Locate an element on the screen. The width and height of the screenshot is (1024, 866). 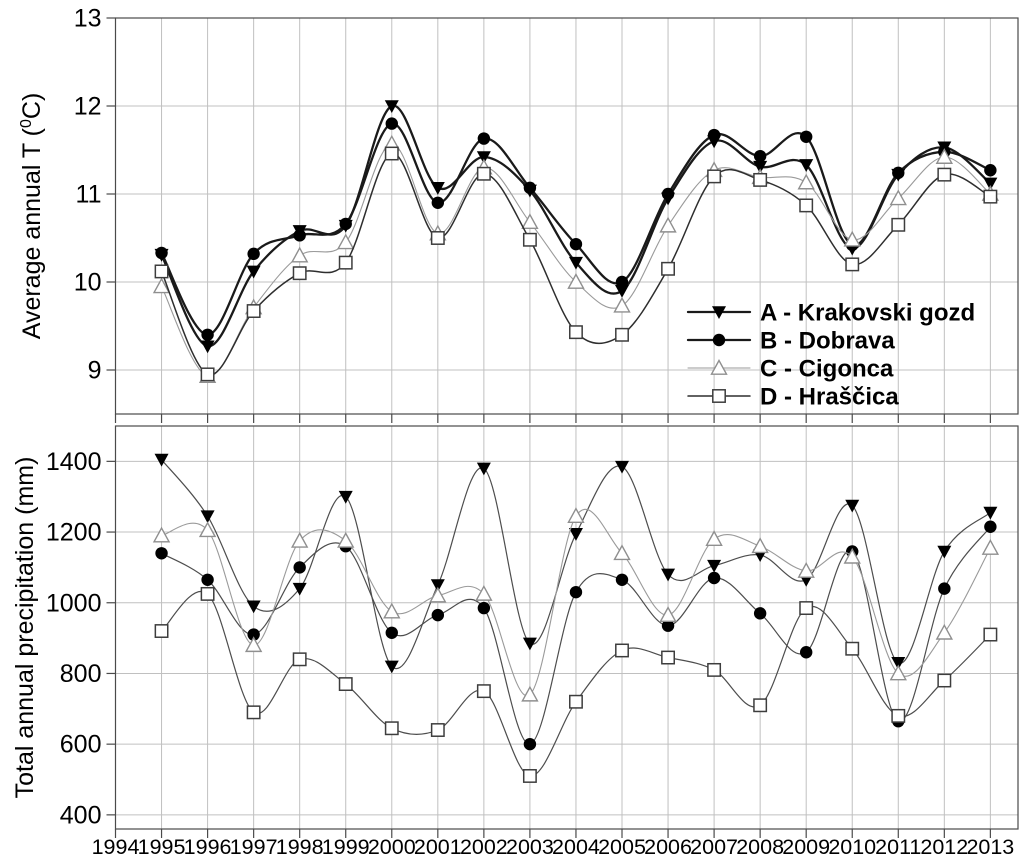
x-tick-label: 2011 is located at coordinates (898, 847).